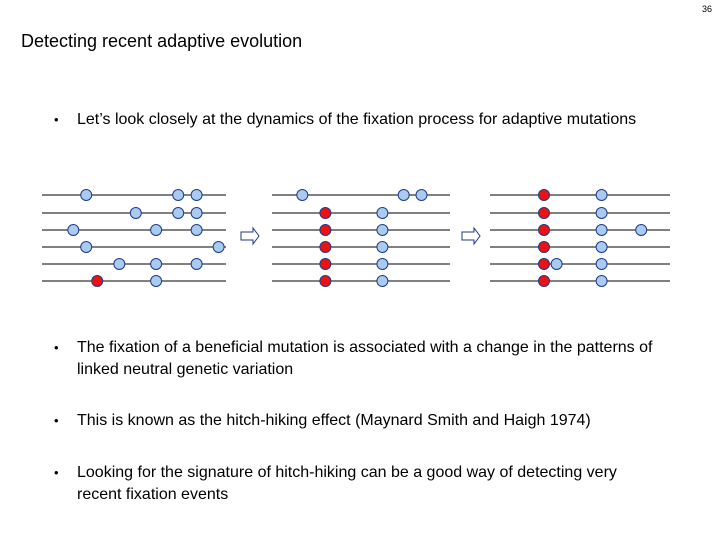 The height and width of the screenshot is (540, 720). Describe the element at coordinates (134, 238) in the screenshot. I see `panel-before` at that location.